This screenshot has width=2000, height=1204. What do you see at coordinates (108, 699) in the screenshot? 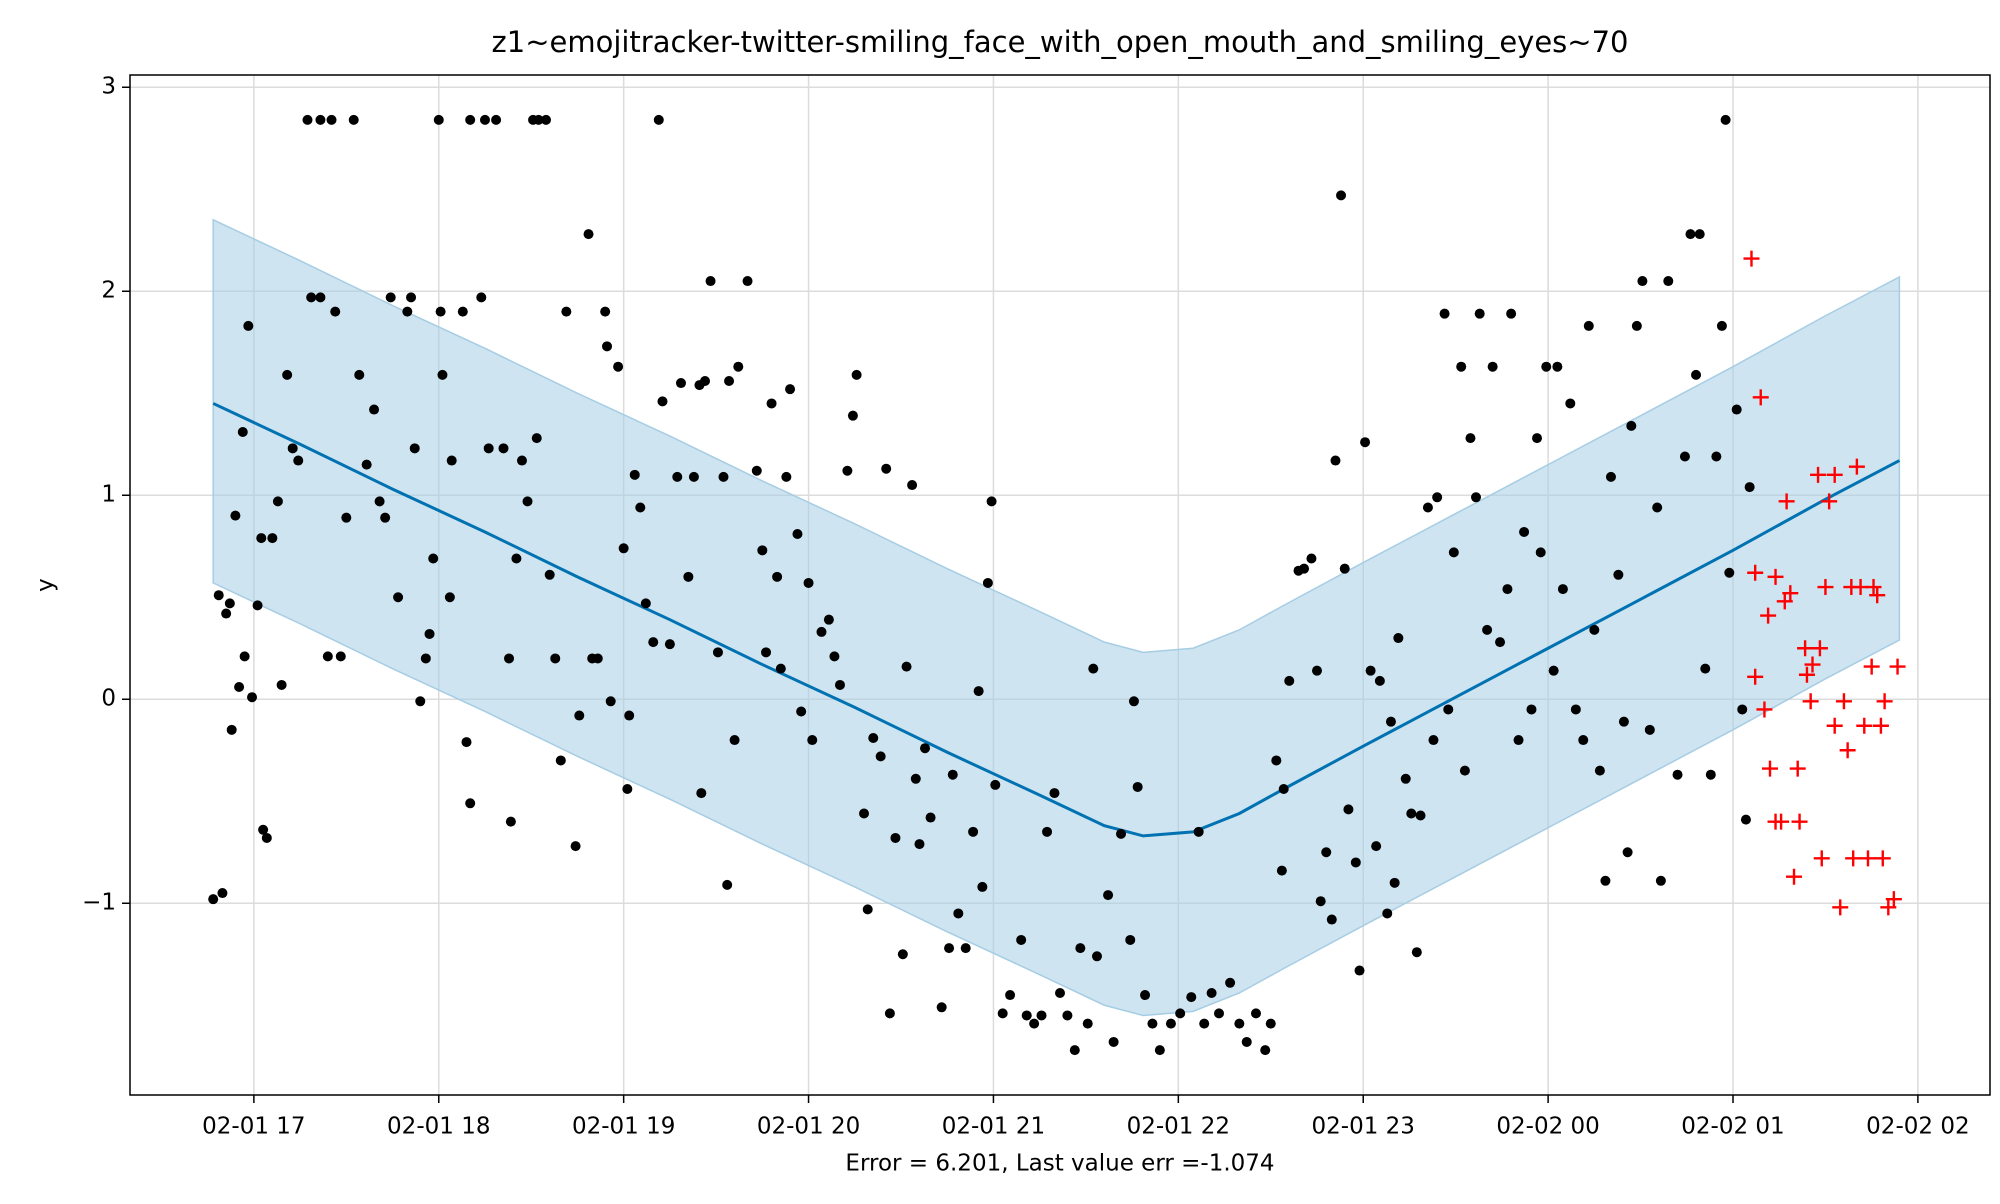
I see `y-tick-label: 0` at bounding box center [108, 699].